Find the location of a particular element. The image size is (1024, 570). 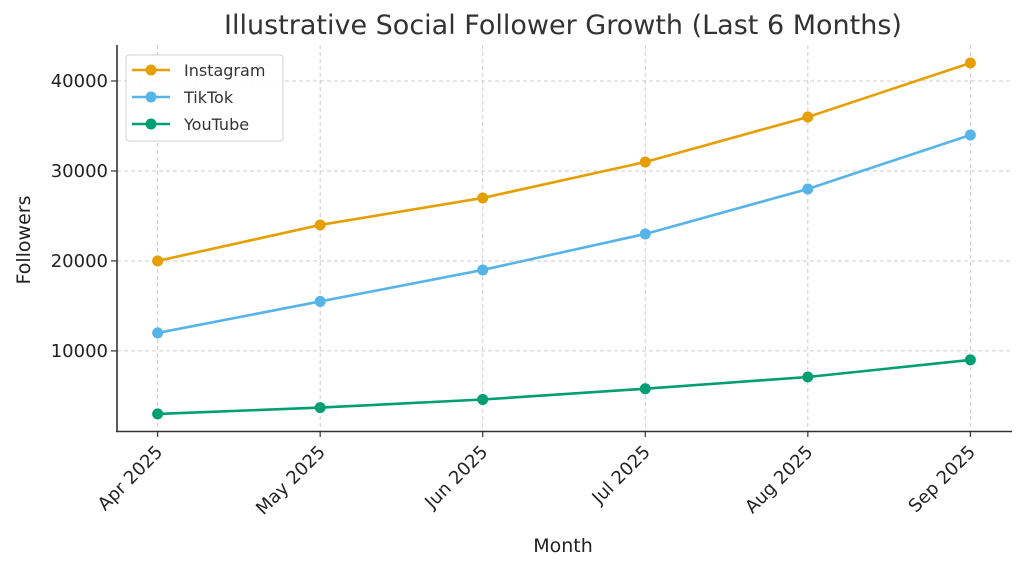

x-tick-label: May 2025 is located at coordinates (291, 481).